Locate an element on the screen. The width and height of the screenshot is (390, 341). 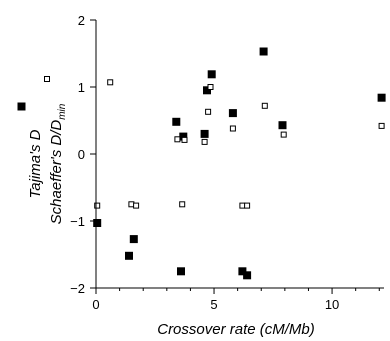
y-tick-label: 1 is located at coordinates (81, 87).